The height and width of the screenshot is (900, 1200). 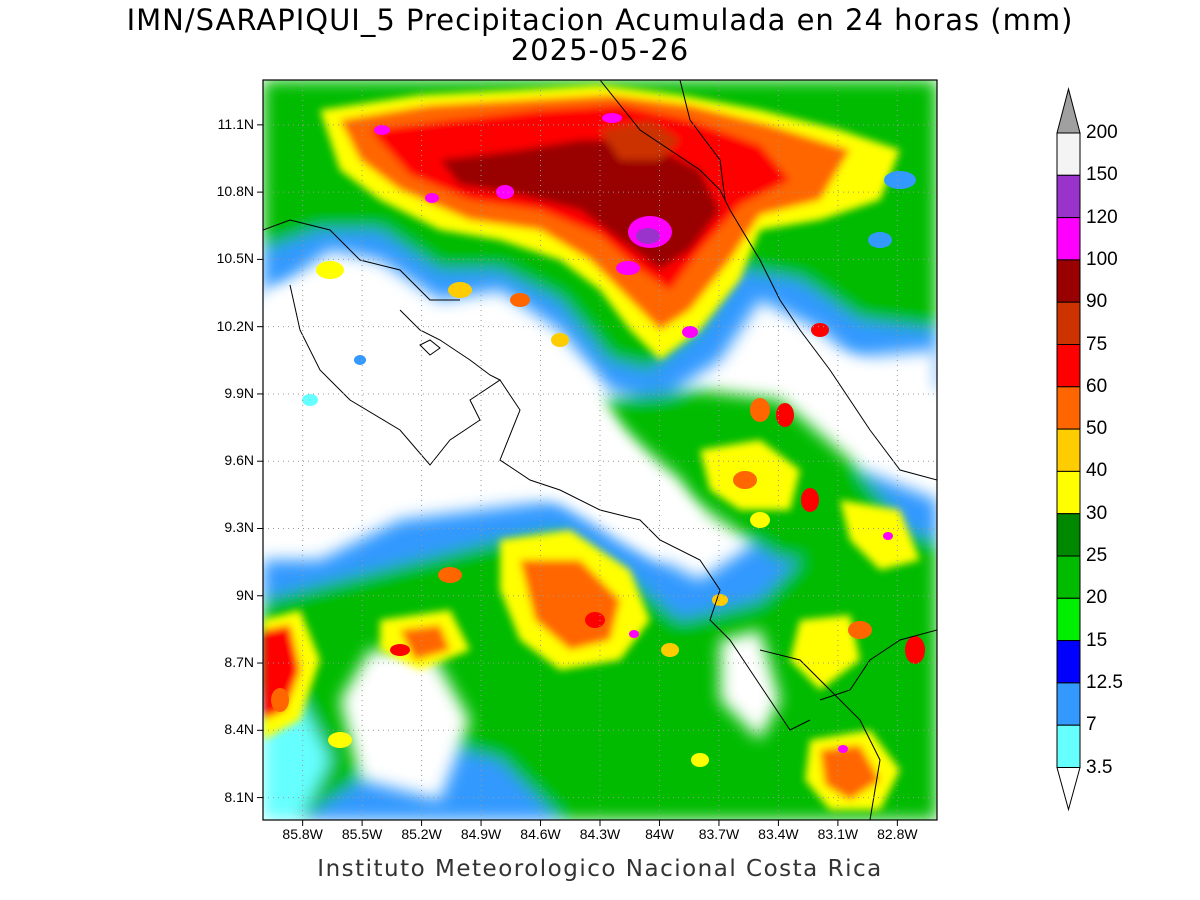 I want to click on lat-tick-label: 9.3N, so click(x=239, y=527).